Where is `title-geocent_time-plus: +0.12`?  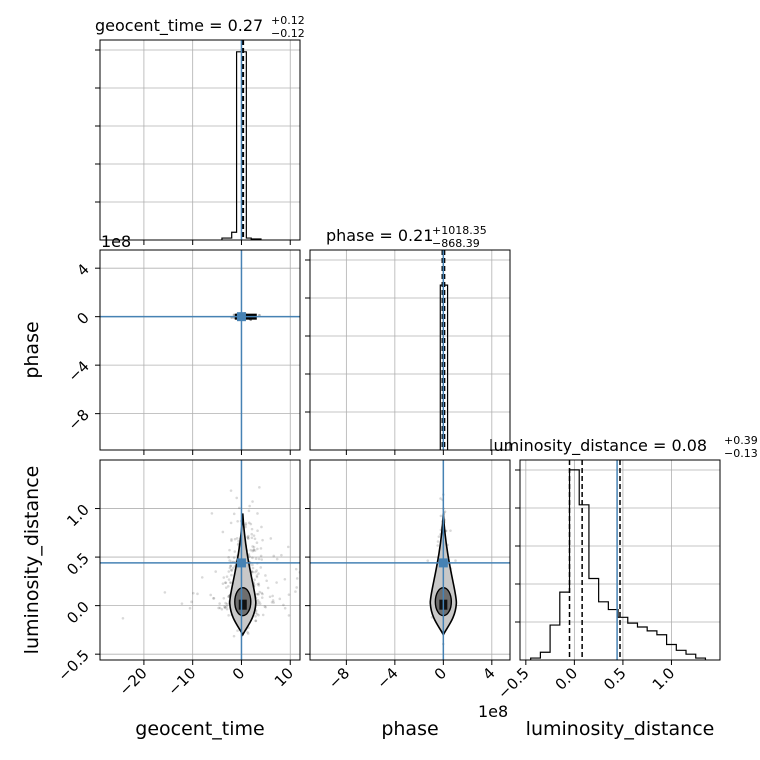 title-geocent_time-plus: +0.12 is located at coordinates (288, 20).